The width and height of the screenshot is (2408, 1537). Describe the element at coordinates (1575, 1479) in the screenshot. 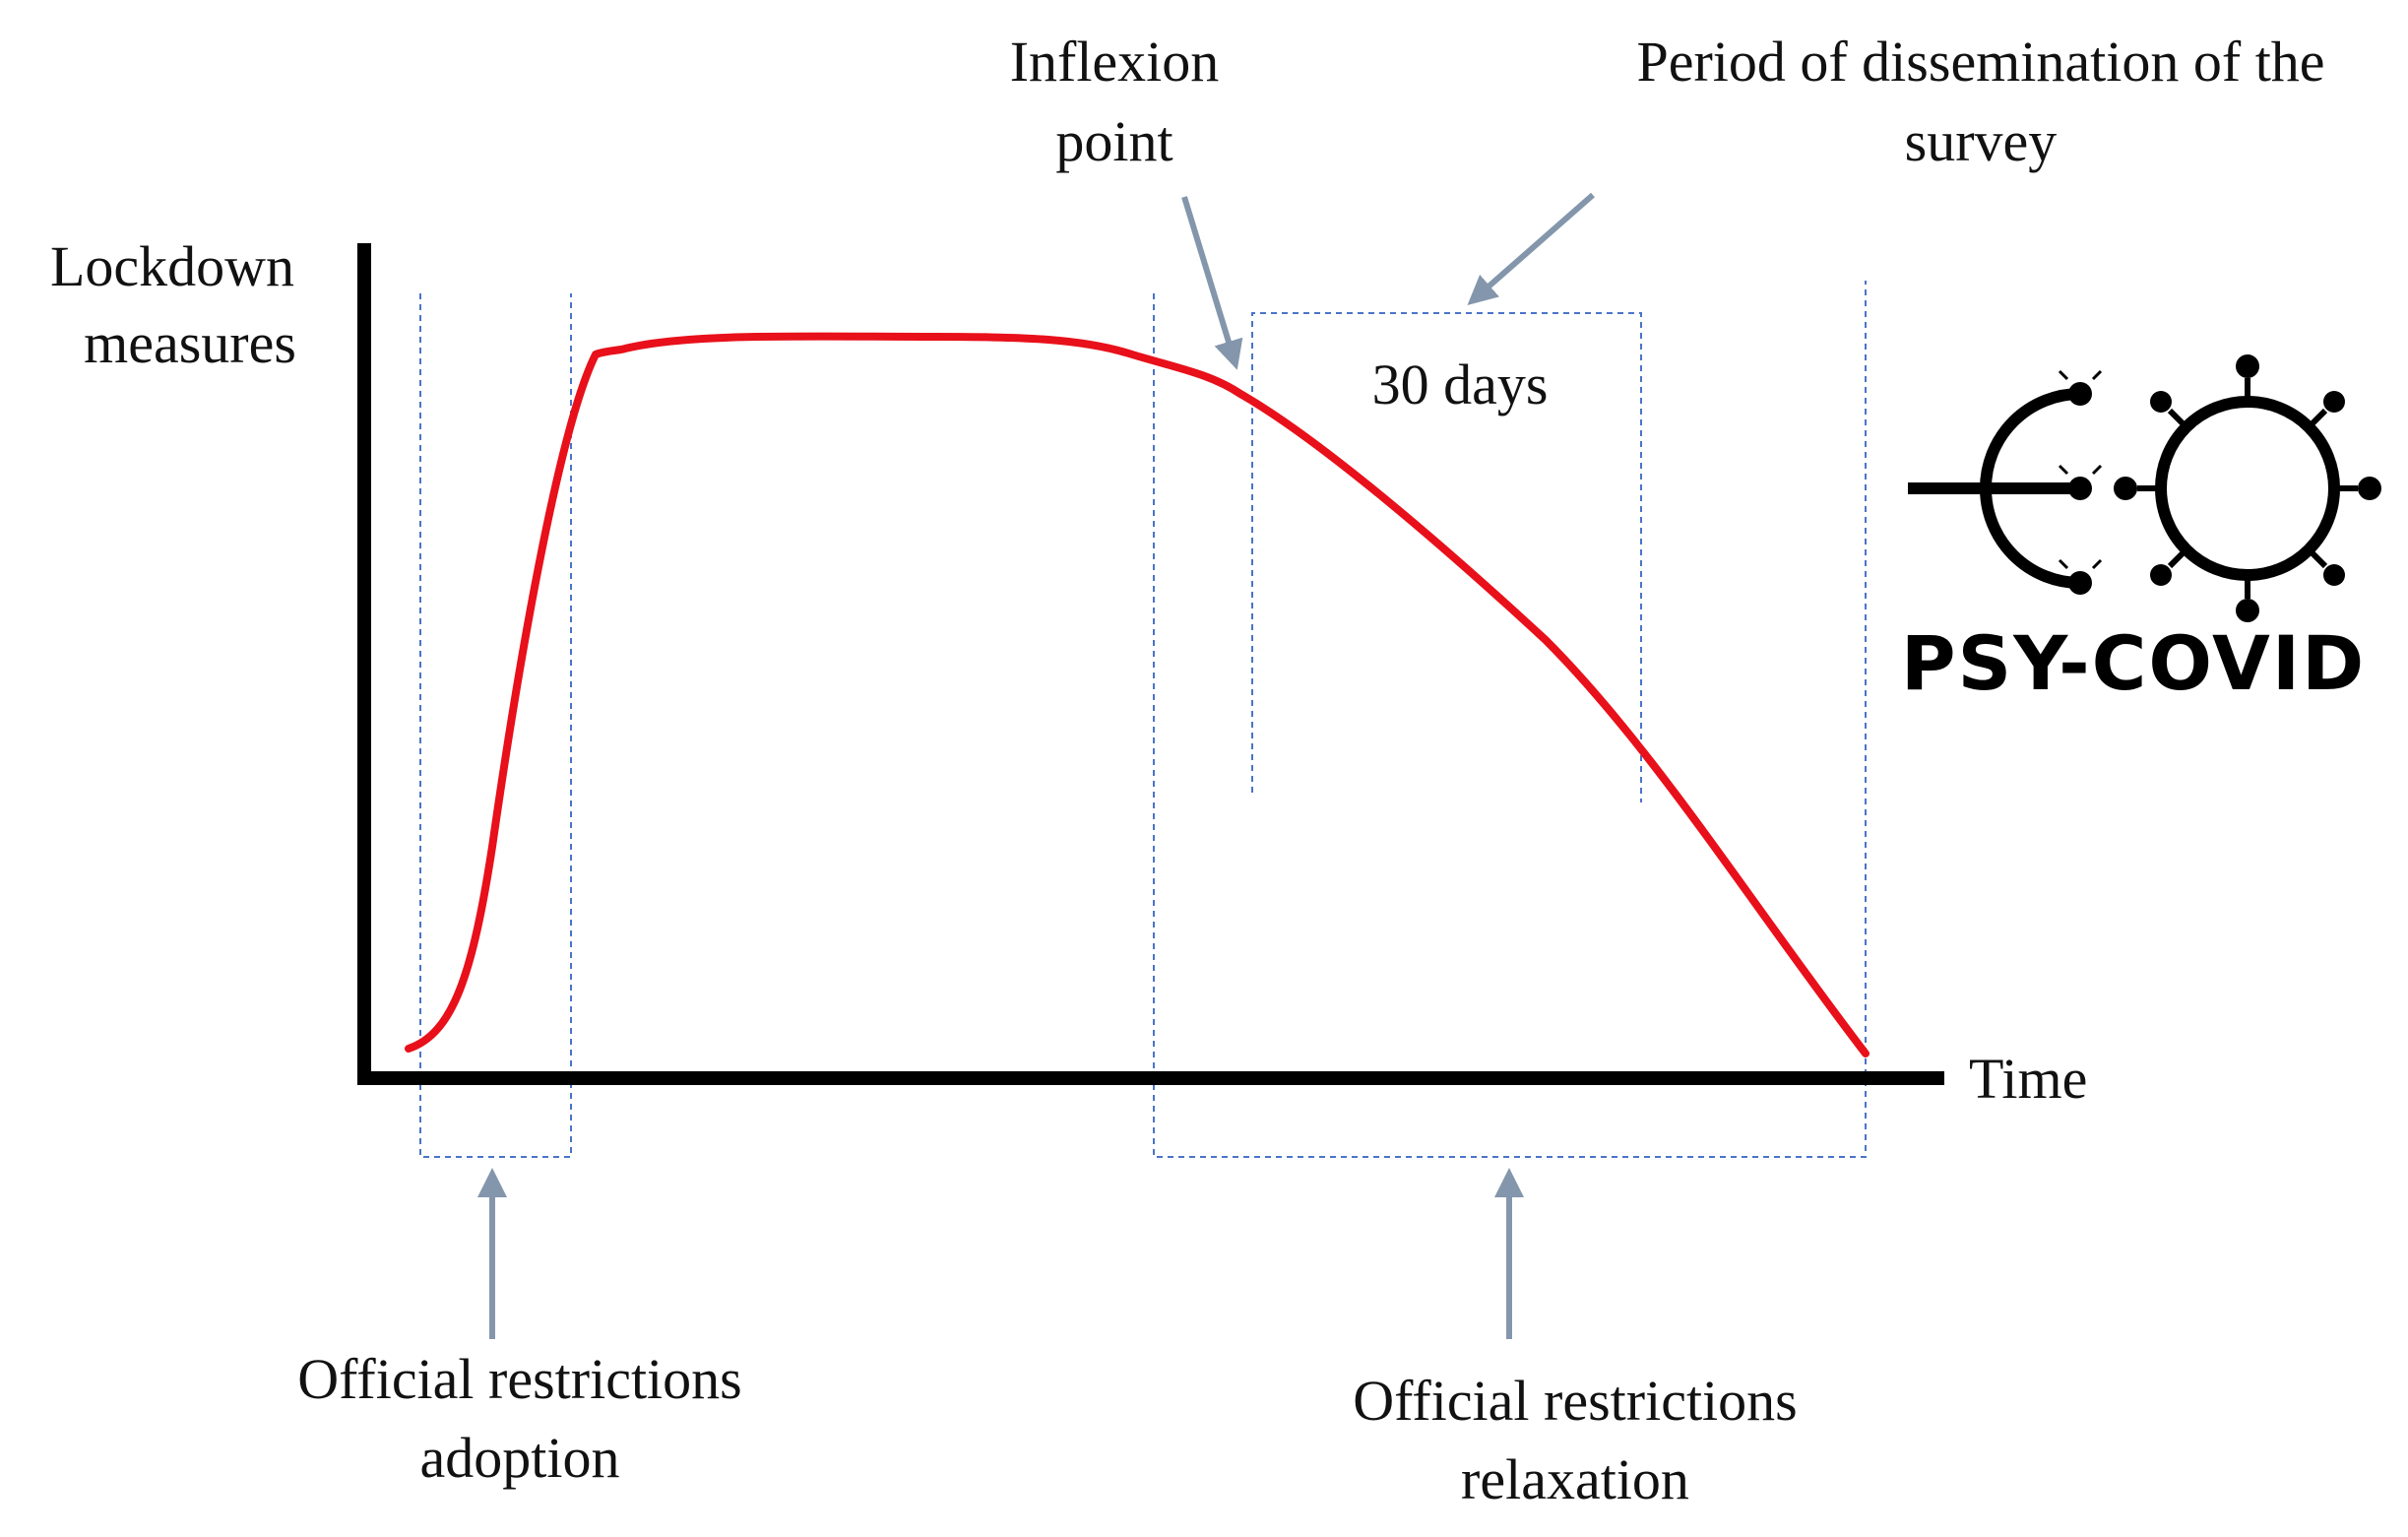

I see `relaxation-label-line2: relaxation` at that location.